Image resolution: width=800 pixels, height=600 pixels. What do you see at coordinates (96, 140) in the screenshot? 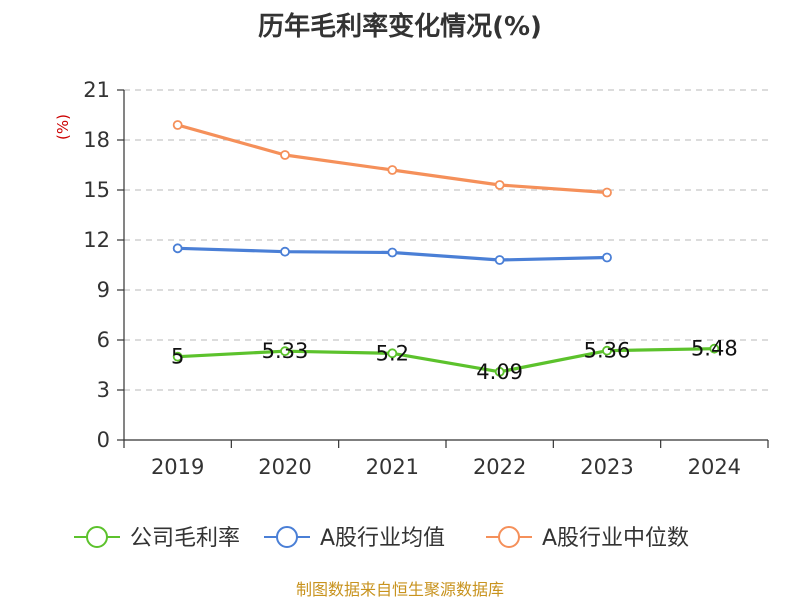
I see `y-tick-label: 18` at bounding box center [96, 140].